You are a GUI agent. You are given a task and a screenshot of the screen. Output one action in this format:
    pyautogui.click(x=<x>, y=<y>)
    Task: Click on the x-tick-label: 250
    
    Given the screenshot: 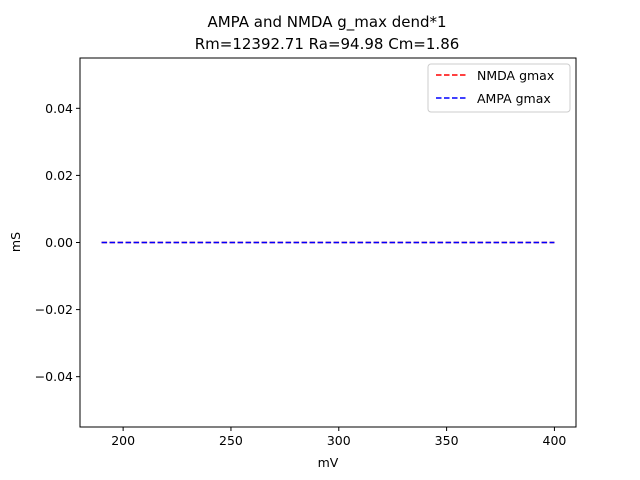 What is the action you would take?
    pyautogui.click(x=231, y=440)
    